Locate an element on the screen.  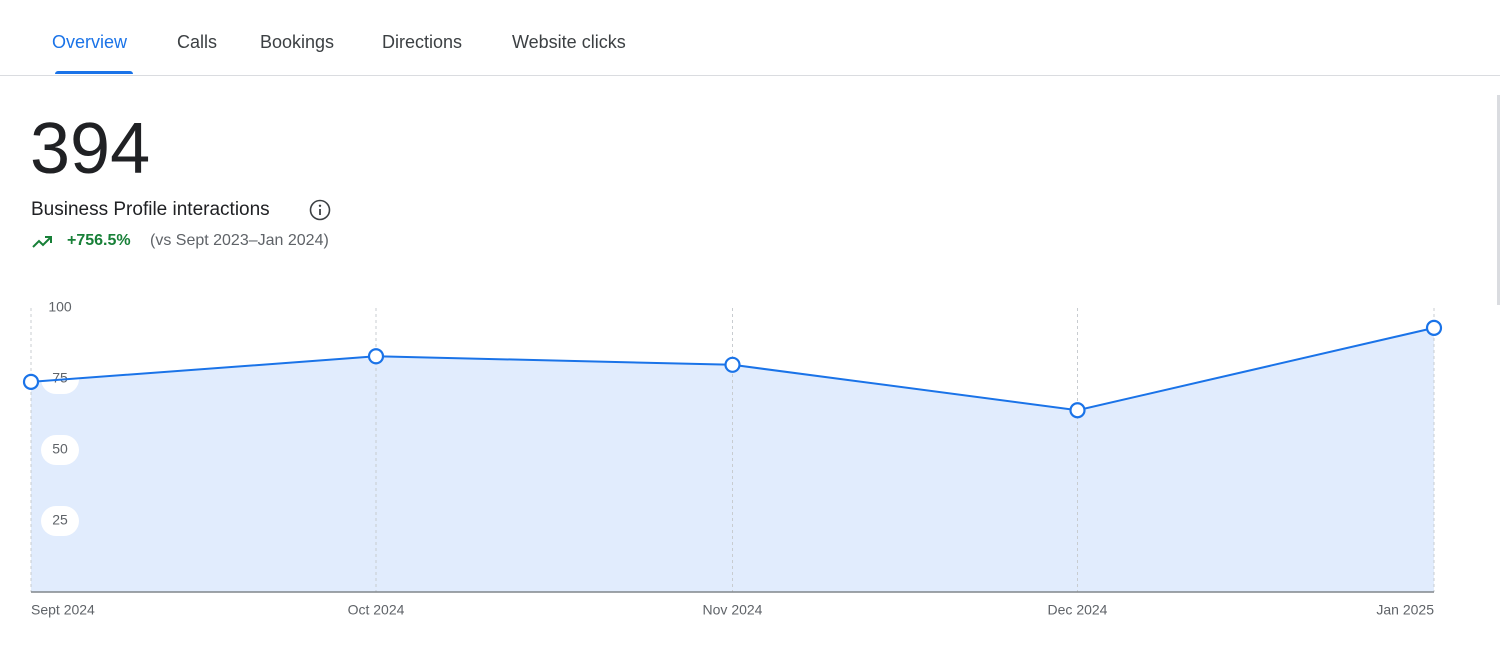
x-tick-label: Oct 2024 is located at coordinates (376, 610).